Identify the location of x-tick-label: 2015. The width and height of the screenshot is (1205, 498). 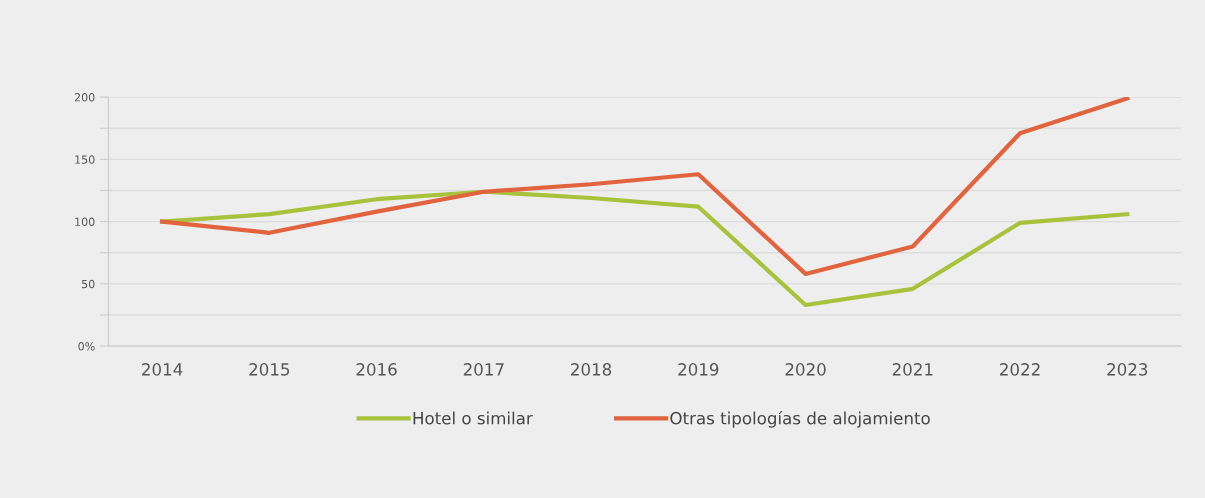
(269, 369).